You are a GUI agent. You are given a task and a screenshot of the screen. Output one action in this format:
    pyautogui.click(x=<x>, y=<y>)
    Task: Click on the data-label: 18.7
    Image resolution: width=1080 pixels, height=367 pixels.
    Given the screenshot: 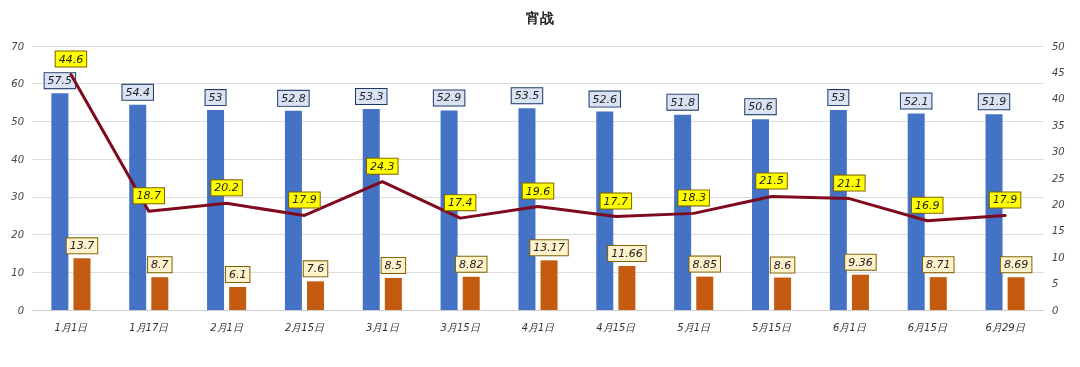 What is the action you would take?
    pyautogui.click(x=149, y=196)
    